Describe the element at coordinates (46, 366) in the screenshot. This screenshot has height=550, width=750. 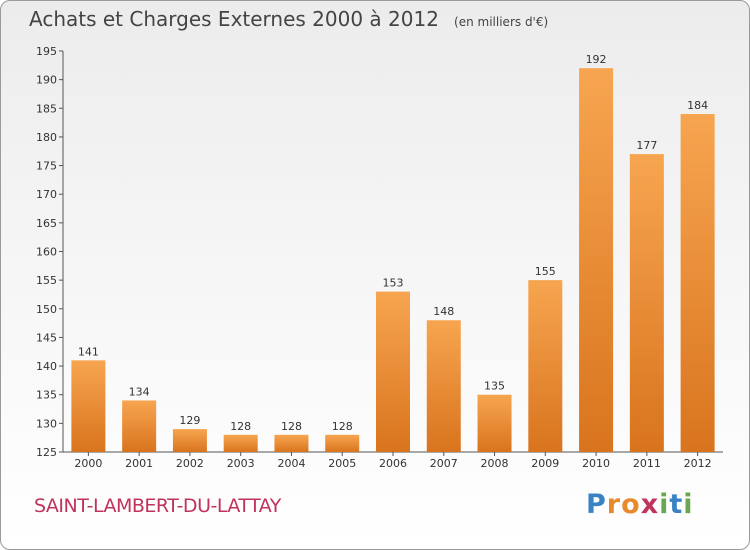
I see `y-tick-label: 140` at that location.